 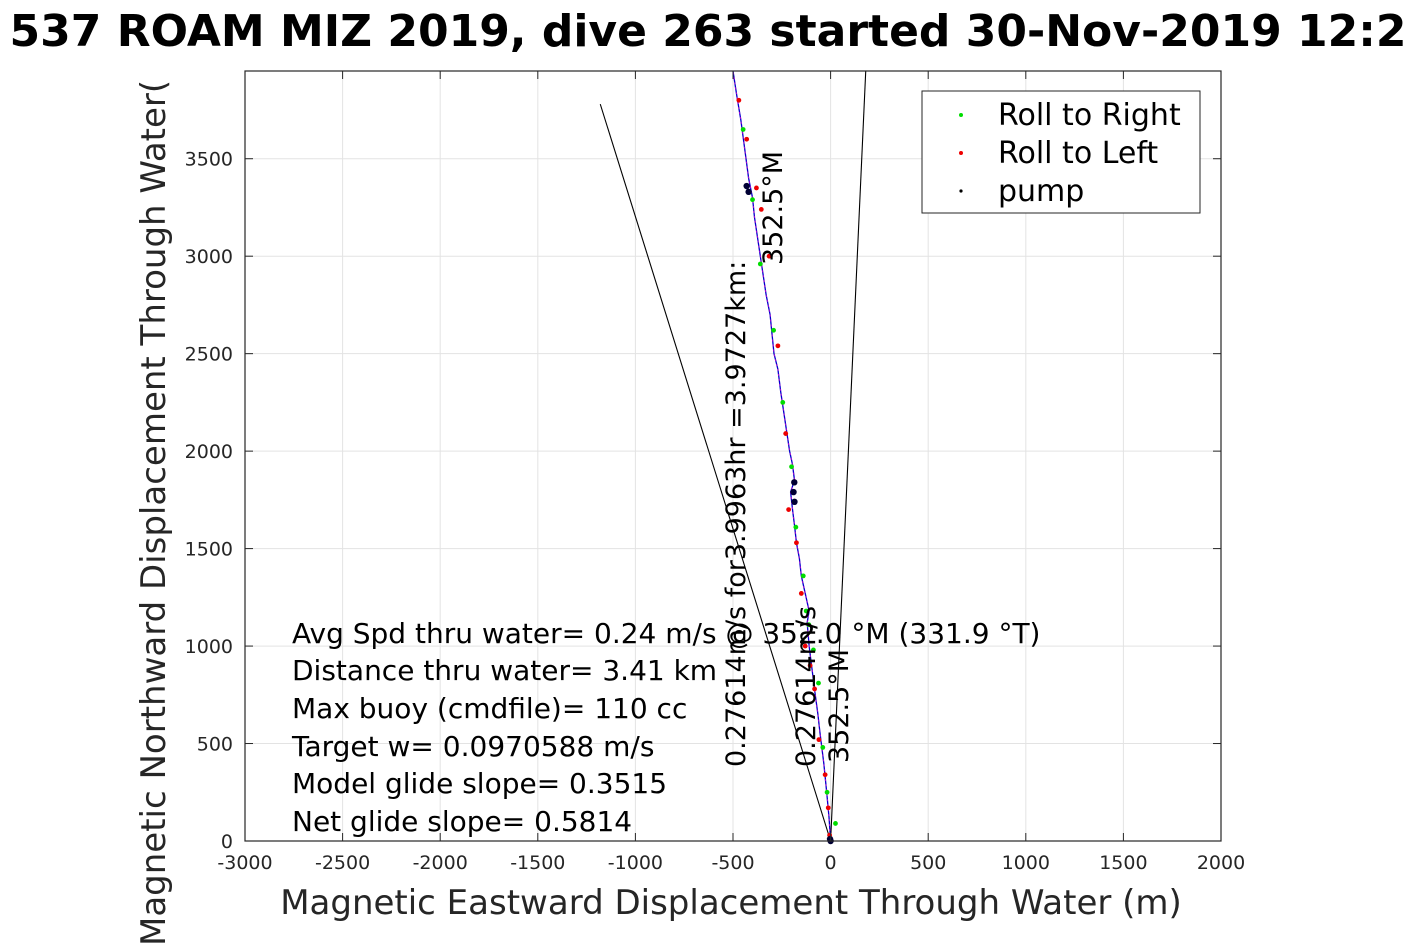 What do you see at coordinates (209, 160) in the screenshot?
I see `y-tick-label: 3500` at bounding box center [209, 160].